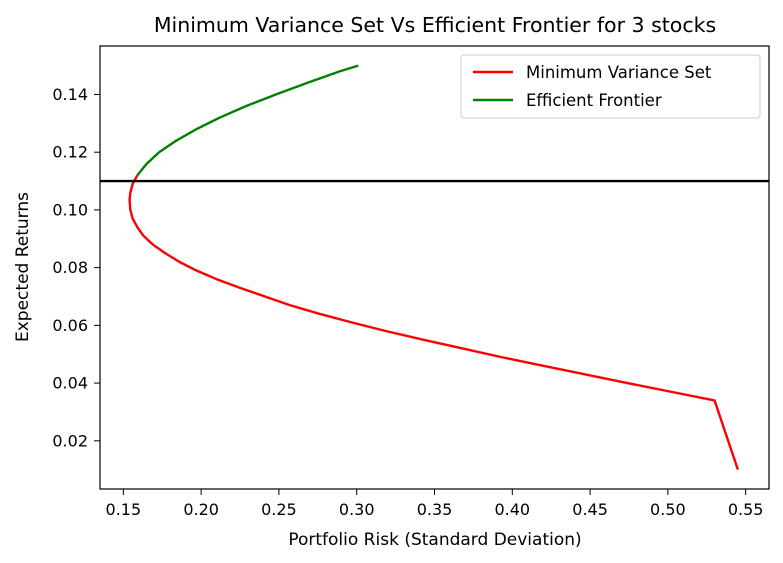  What do you see at coordinates (70, 152) in the screenshot?
I see `y-tick-label: 0.12` at bounding box center [70, 152].